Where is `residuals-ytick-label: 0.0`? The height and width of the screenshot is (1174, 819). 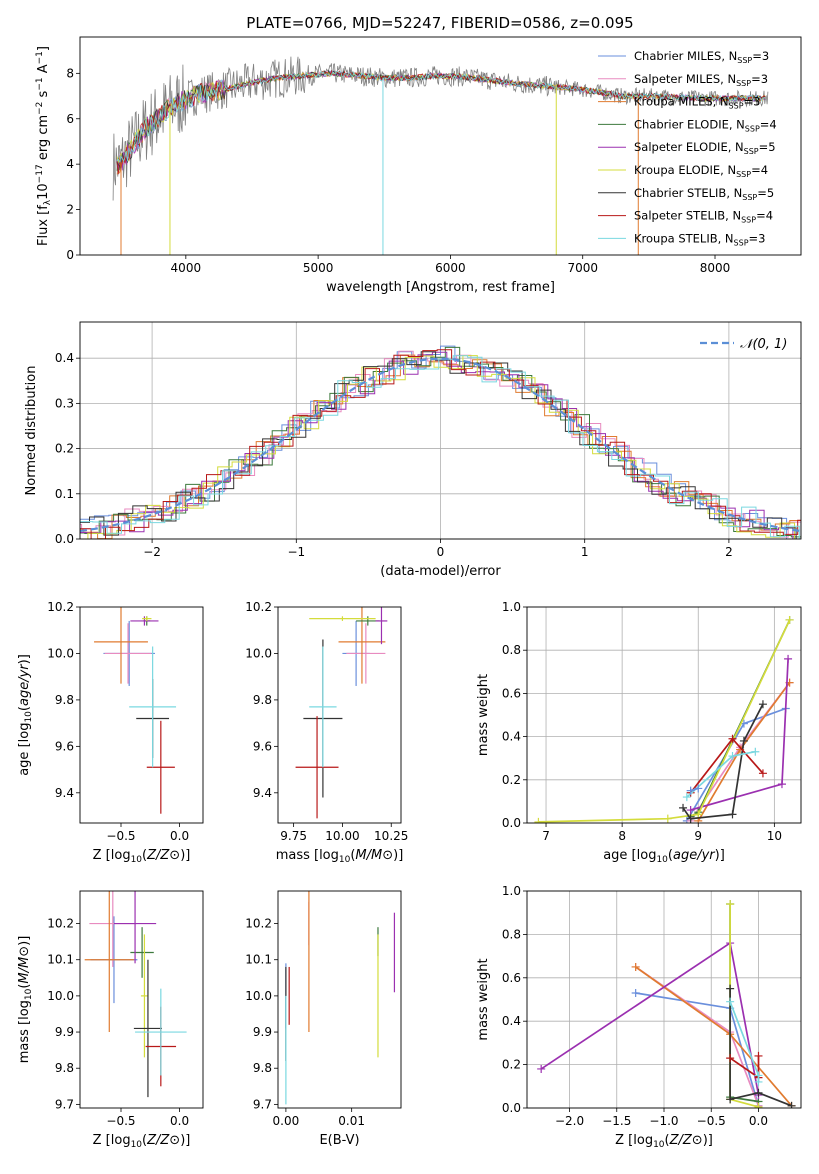 residuals-ytick-label: 0.0 is located at coordinates (64, 539).